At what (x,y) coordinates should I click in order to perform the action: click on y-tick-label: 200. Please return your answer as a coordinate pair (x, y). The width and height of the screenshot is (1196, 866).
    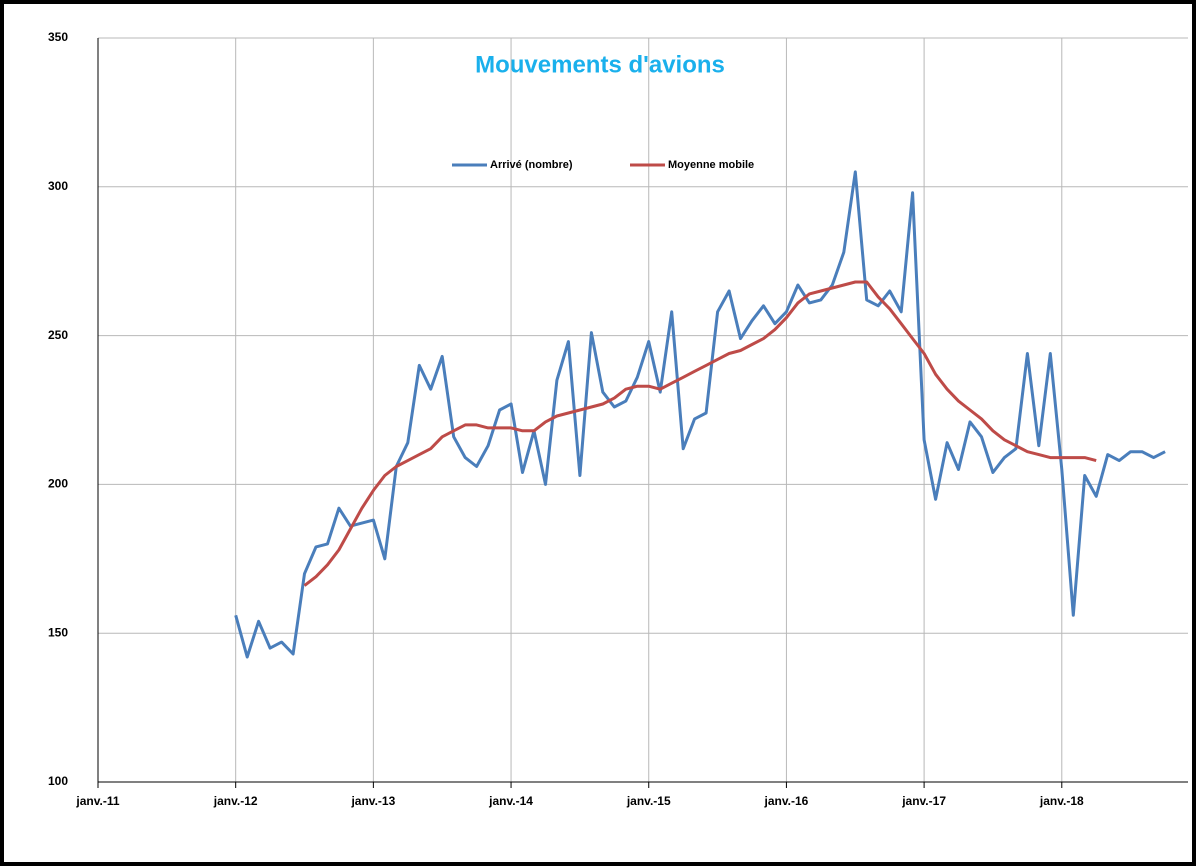
    Looking at the image, I should click on (58, 484).